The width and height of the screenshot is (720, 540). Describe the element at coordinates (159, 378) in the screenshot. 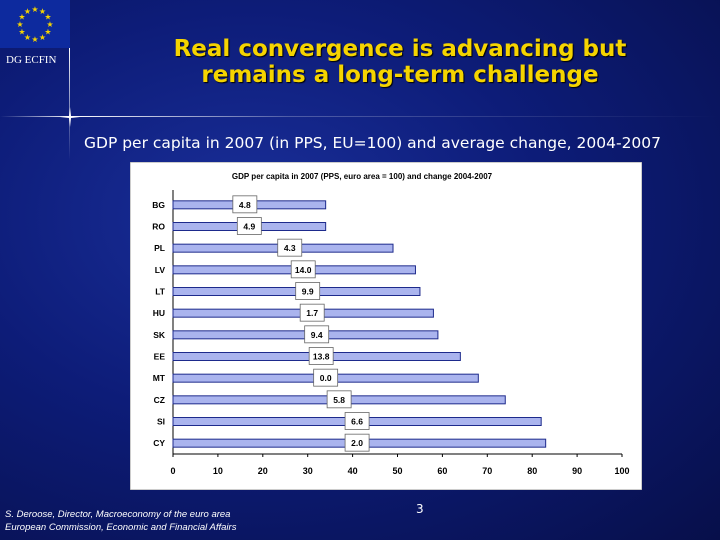

I see `category-label: MT` at that location.